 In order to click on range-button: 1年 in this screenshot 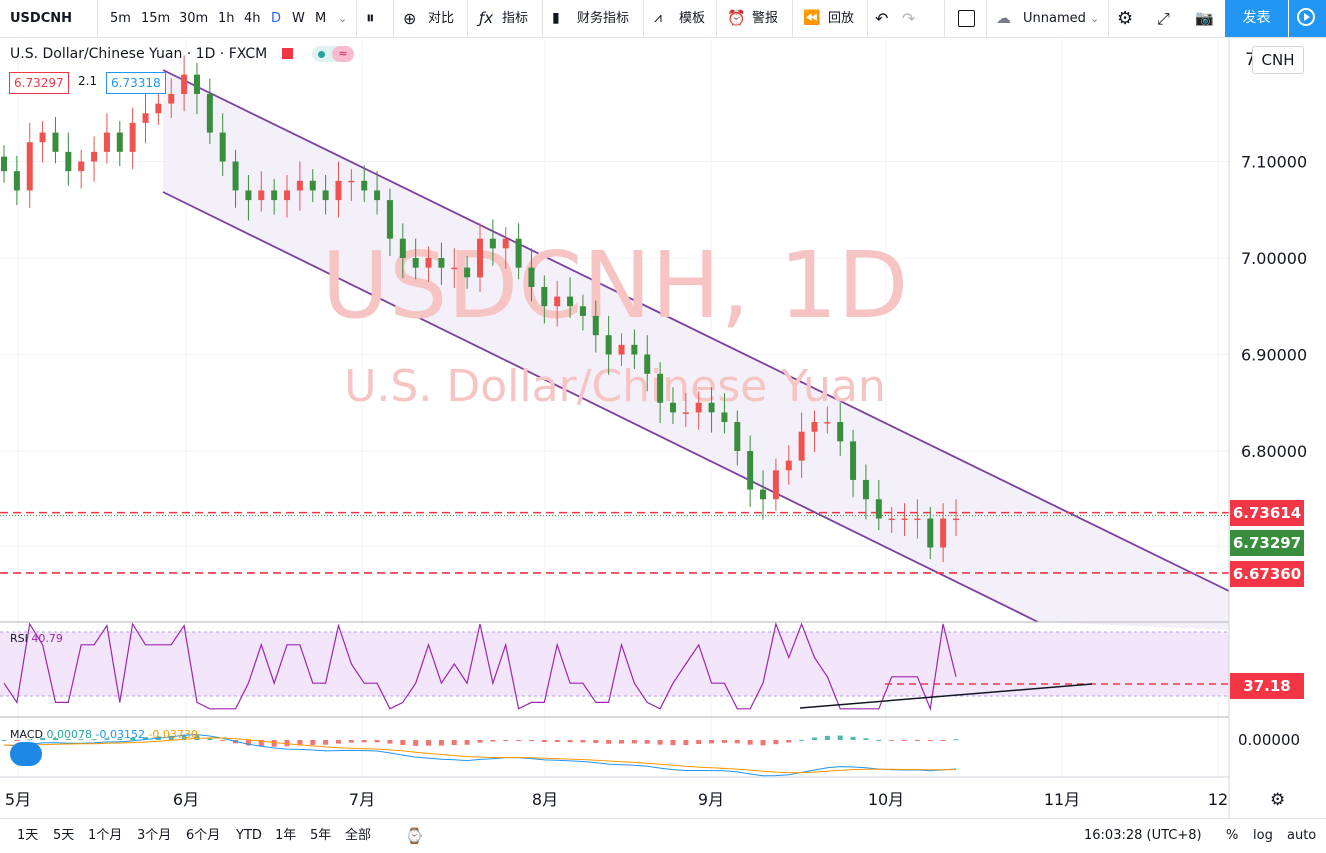, I will do `click(286, 835)`.